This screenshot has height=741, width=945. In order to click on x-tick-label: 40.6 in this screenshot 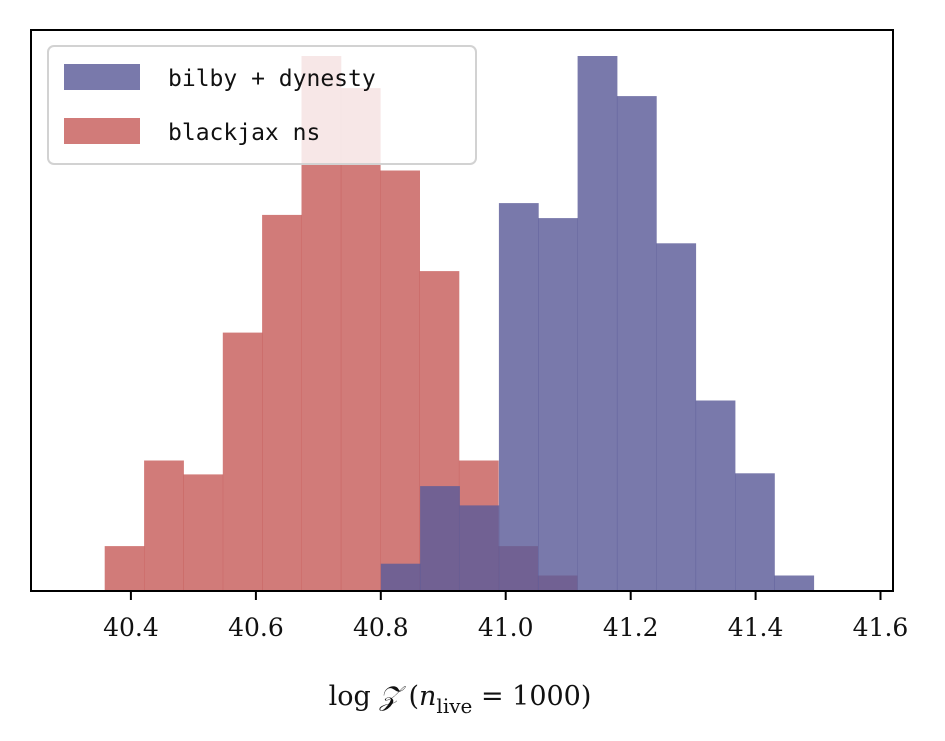, I will do `click(256, 627)`.